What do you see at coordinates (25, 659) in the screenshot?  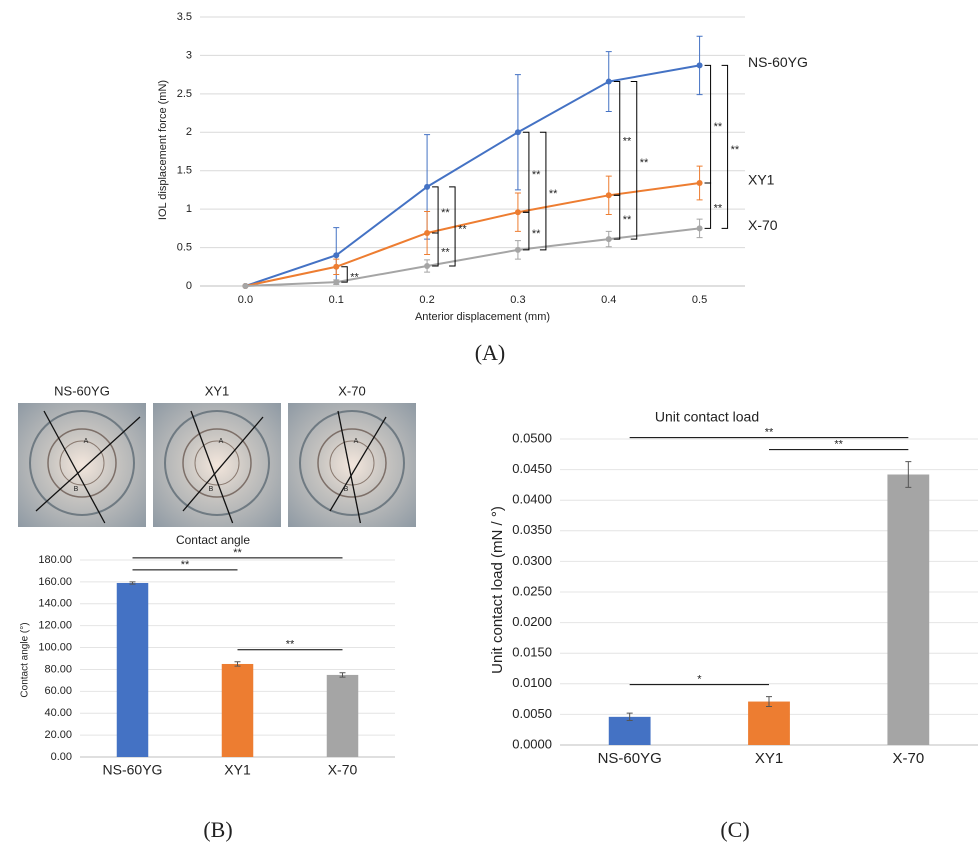 I see `y-axis-title: Contact angle (°)` at bounding box center [25, 659].